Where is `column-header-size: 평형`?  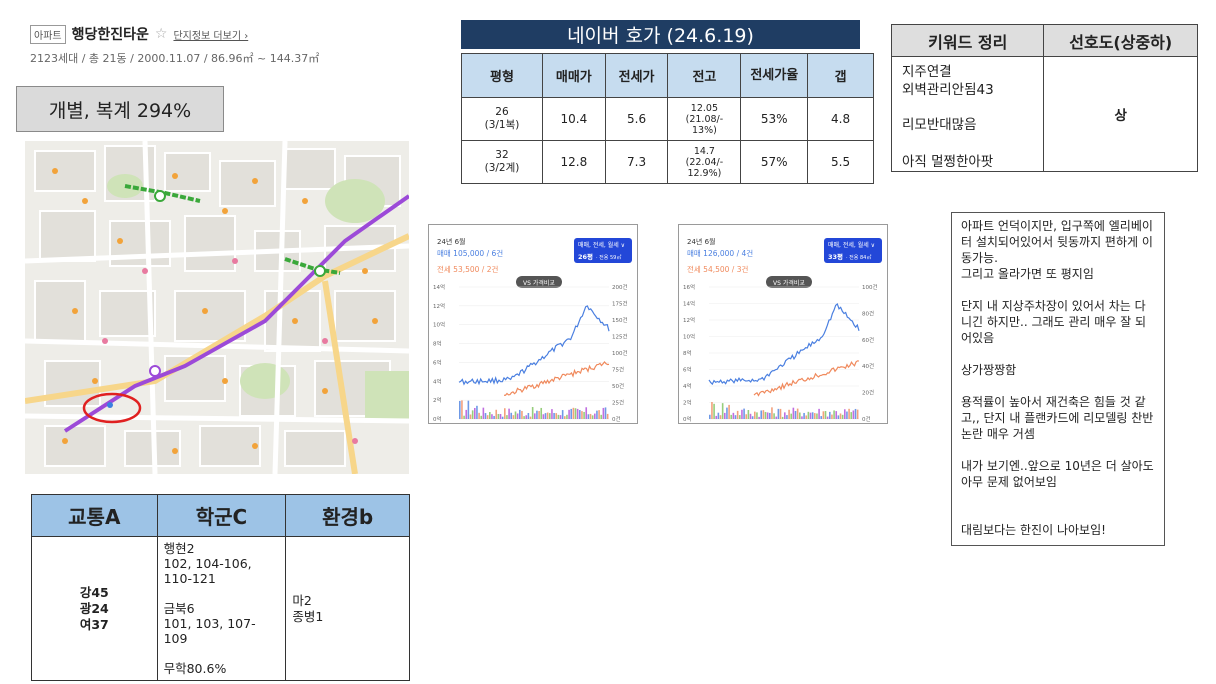 column-header-size: 평형 is located at coordinates (502, 75).